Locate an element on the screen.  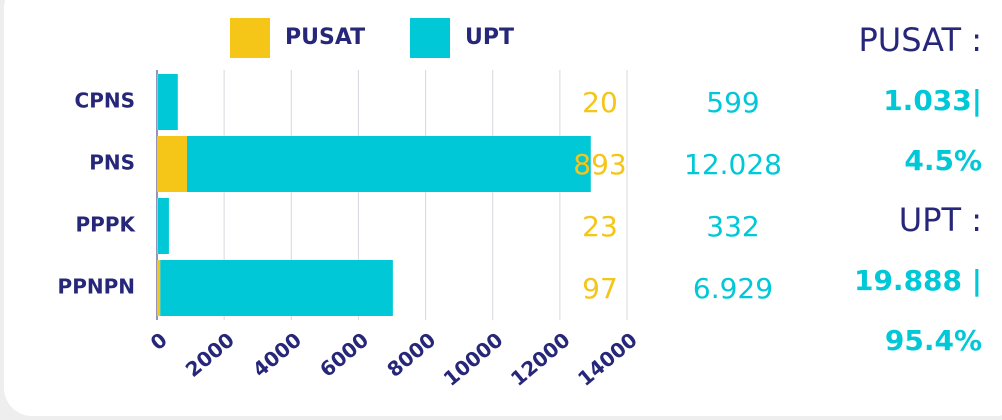
summary-text: 19.888 | is located at coordinates (918, 280).